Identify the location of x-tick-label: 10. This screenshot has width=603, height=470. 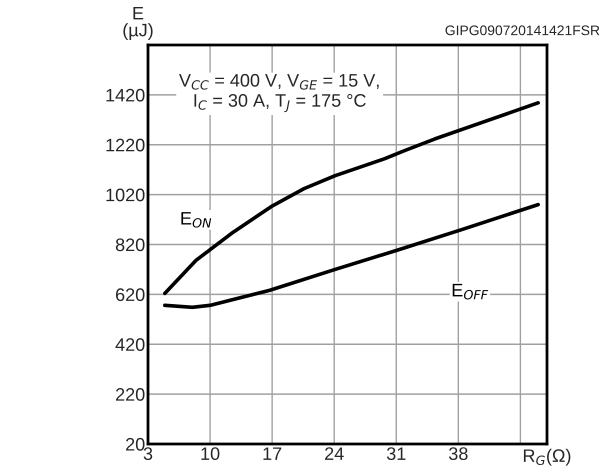
(210, 453).